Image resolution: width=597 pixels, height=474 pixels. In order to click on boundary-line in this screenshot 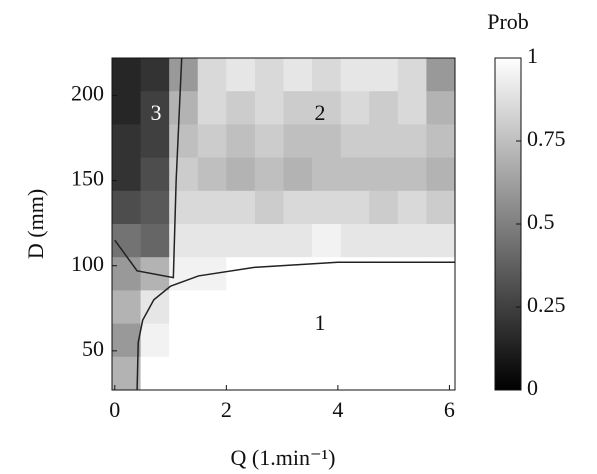, I will do `click(148, 168)`.